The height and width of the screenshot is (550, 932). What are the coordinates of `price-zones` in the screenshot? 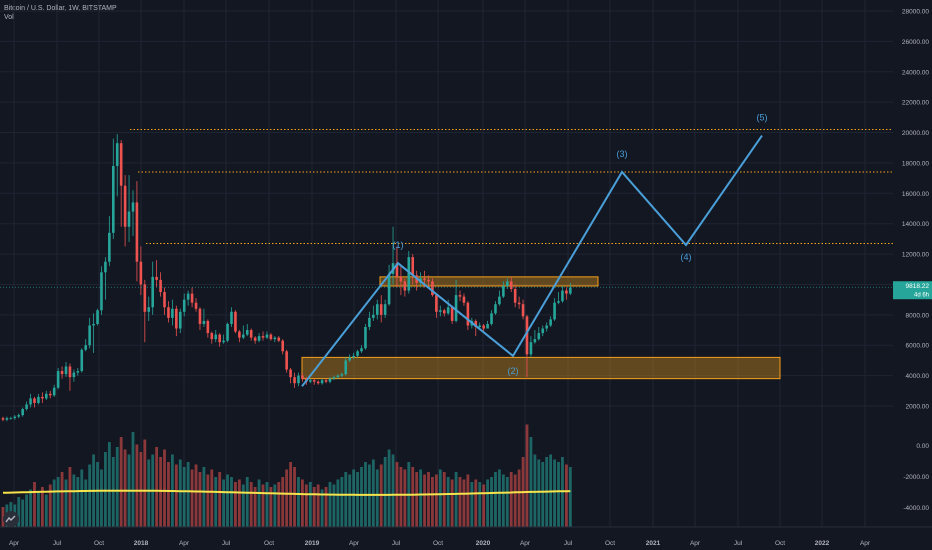 It's located at (541, 328).